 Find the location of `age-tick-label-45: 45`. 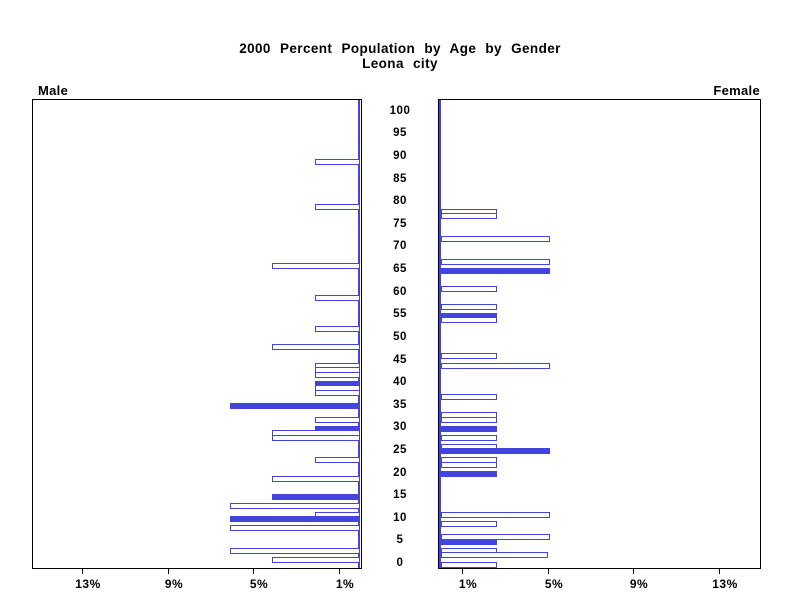

age-tick-label-45: 45 is located at coordinates (400, 359).